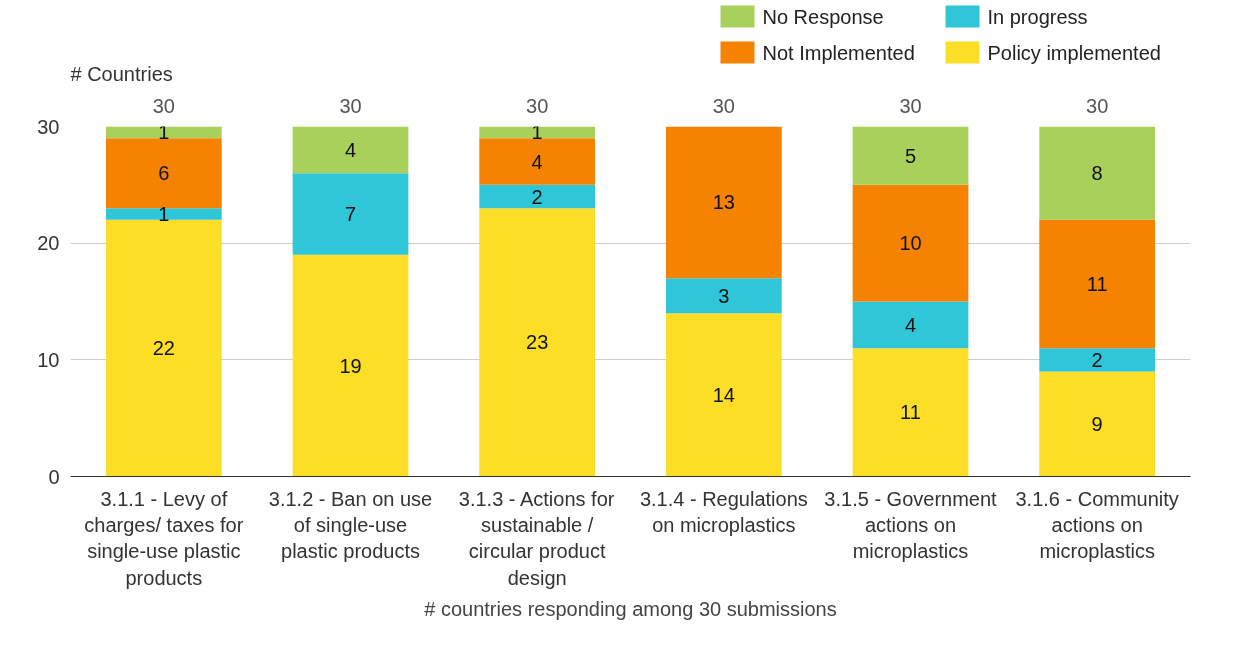 The height and width of the screenshot is (658, 1249). What do you see at coordinates (48, 243) in the screenshot?
I see `y-tick-label: 20` at bounding box center [48, 243].